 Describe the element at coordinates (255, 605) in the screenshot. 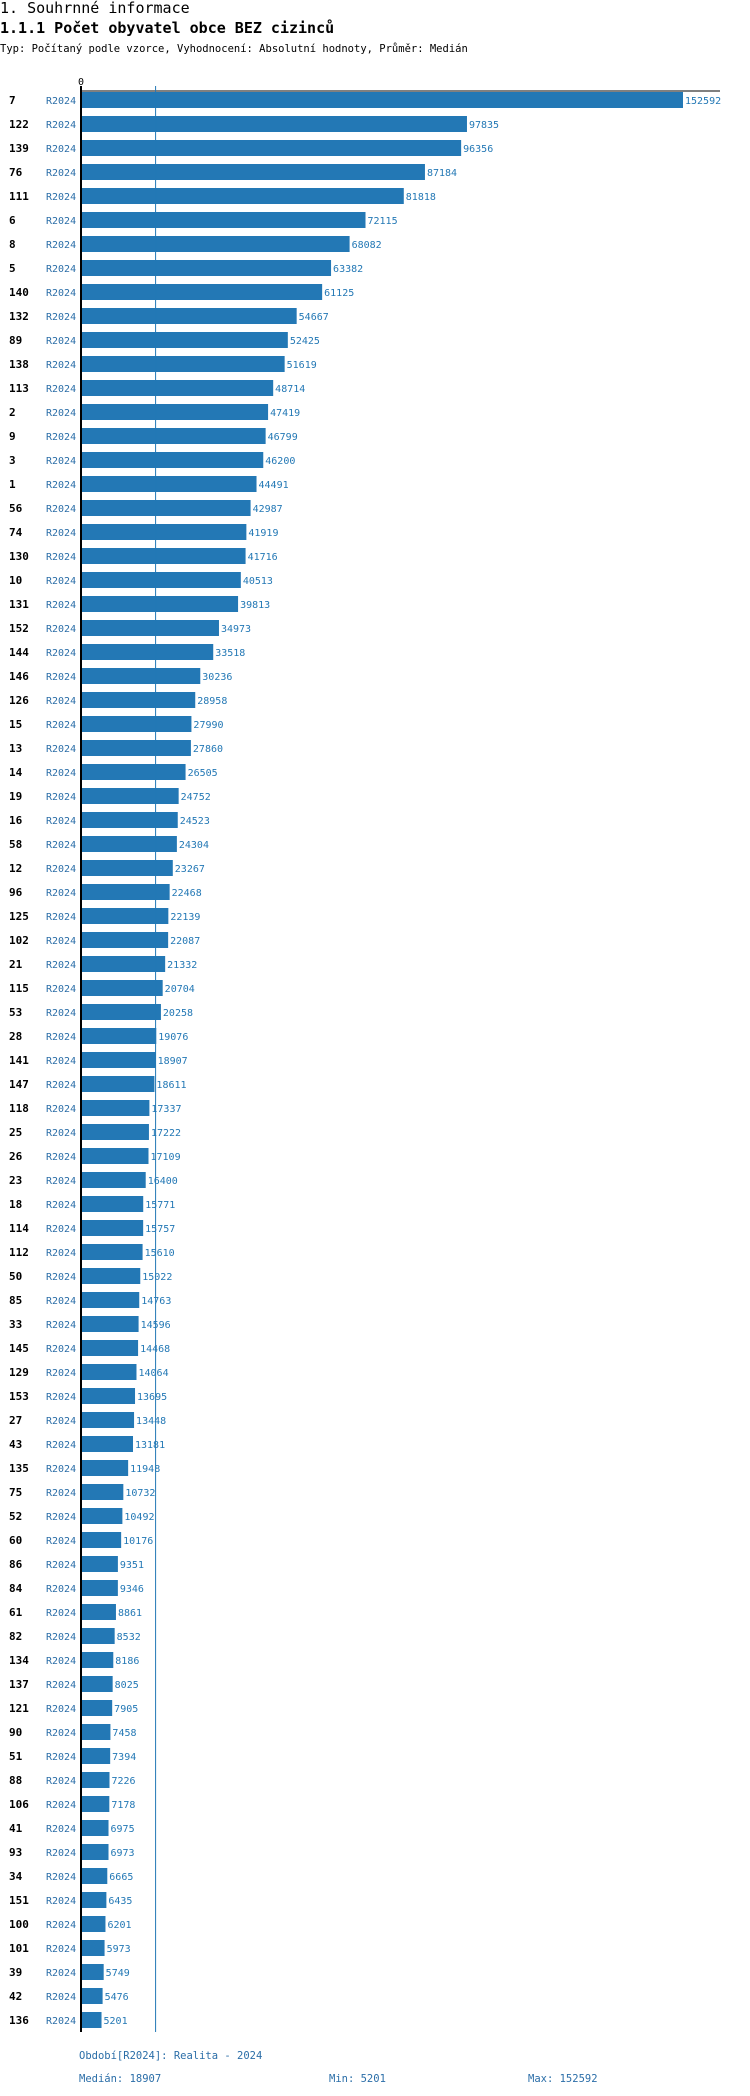

I see `bar-value-label: 39813` at that location.